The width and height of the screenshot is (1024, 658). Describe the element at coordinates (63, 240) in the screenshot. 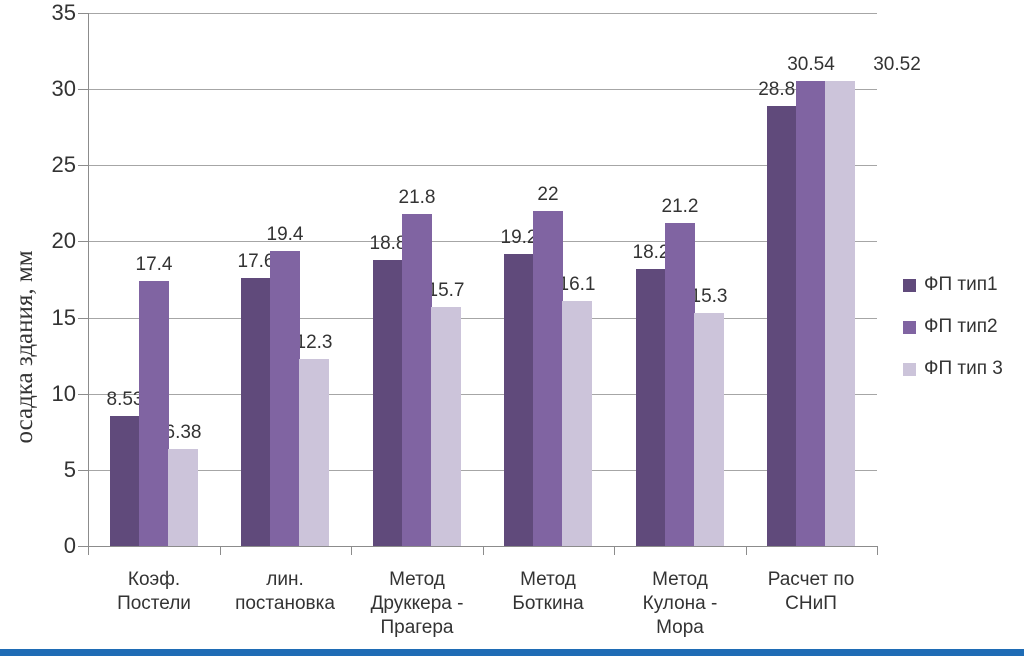

I see `y-tick-label: 20` at that location.